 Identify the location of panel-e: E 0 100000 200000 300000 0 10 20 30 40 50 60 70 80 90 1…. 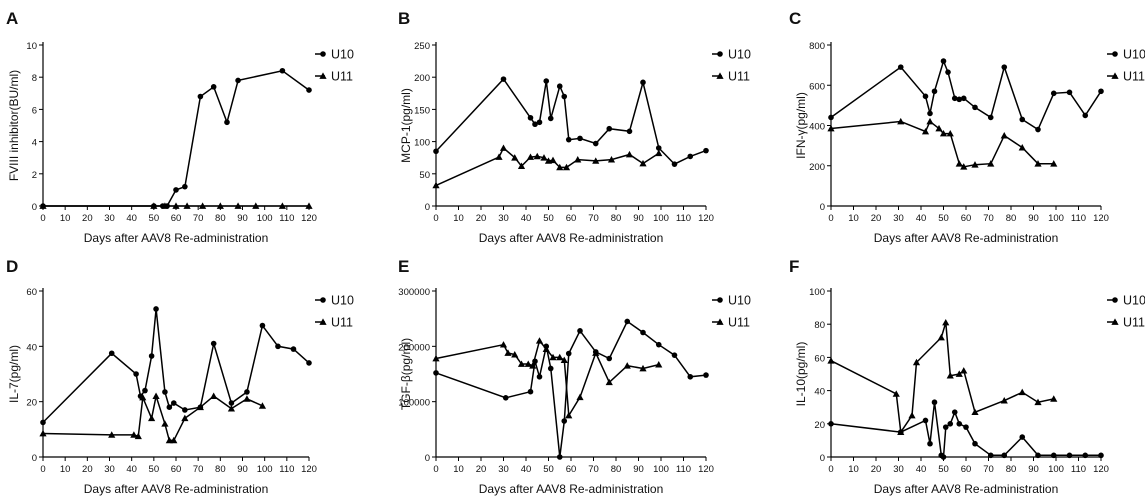
(574, 376).